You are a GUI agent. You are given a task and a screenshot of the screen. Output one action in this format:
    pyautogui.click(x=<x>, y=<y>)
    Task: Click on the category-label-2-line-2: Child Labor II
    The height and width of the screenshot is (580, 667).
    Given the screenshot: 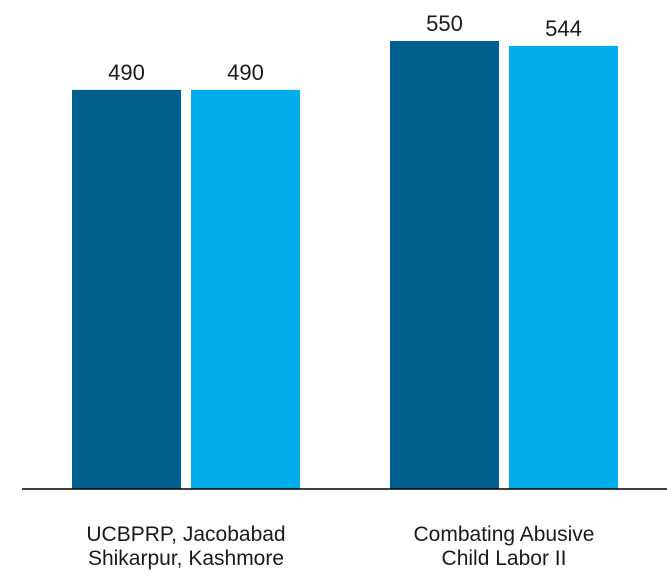 What is the action you would take?
    pyautogui.click(x=504, y=558)
    